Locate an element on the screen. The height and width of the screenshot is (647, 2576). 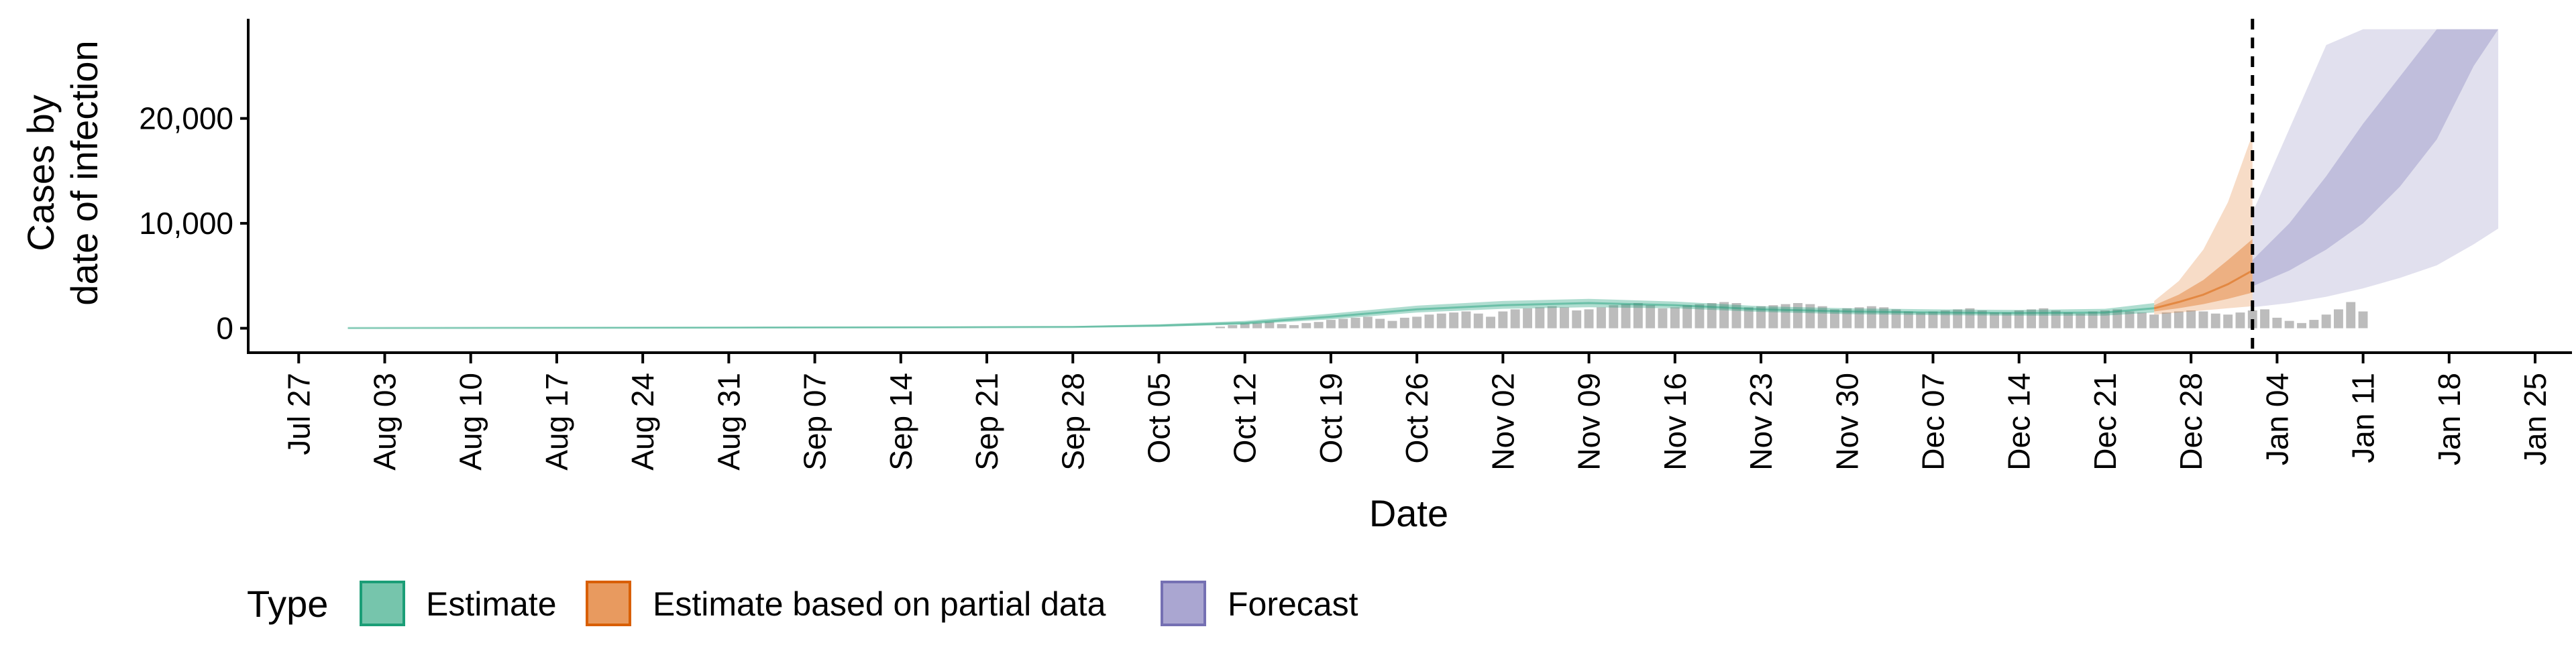
x-tick-label: Jan 04 is located at coordinates (2276, 419).